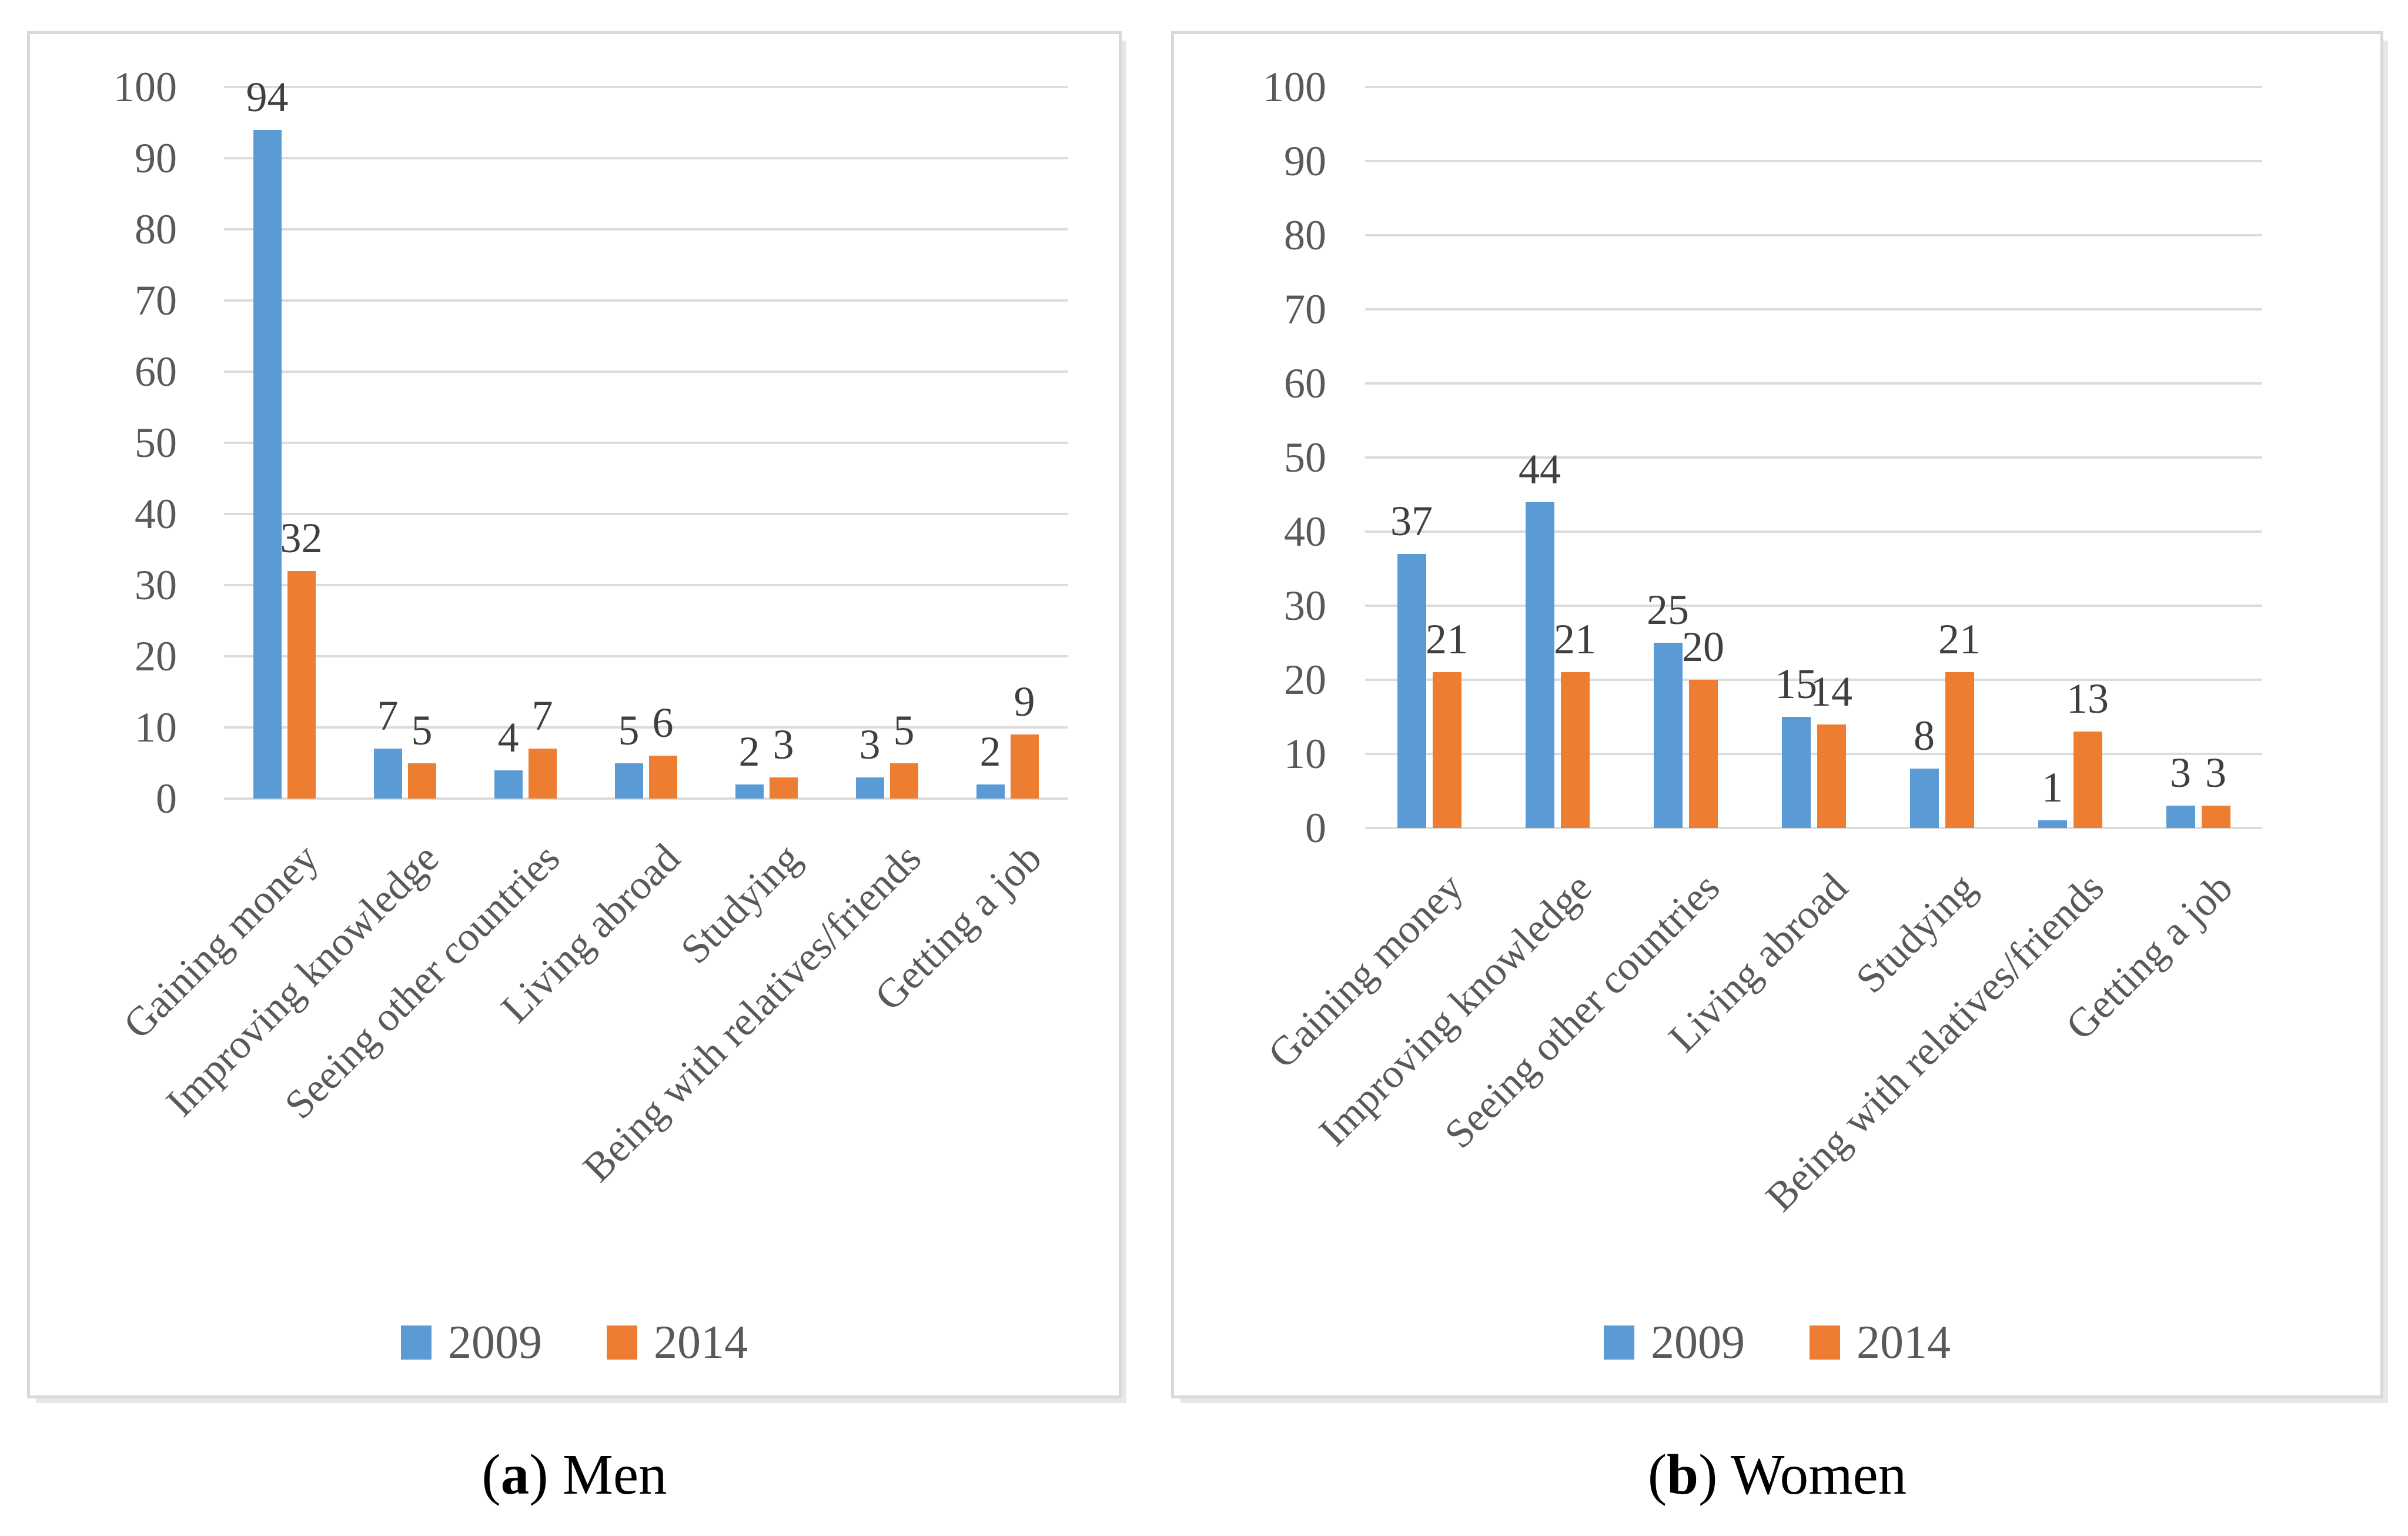 This screenshot has width=2408, height=1536. Describe the element at coordinates (1683, 1475) in the screenshot. I see `caption-letter: b` at that location.